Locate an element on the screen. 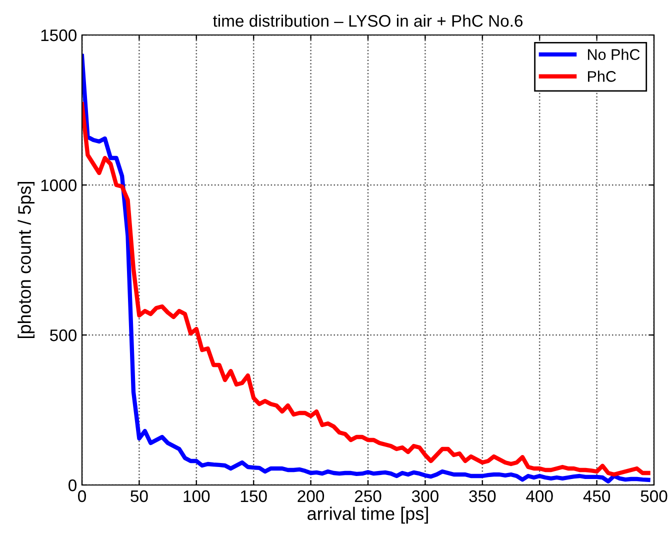 This screenshot has width=671, height=533. legend-label: No PhC is located at coordinates (614, 54).